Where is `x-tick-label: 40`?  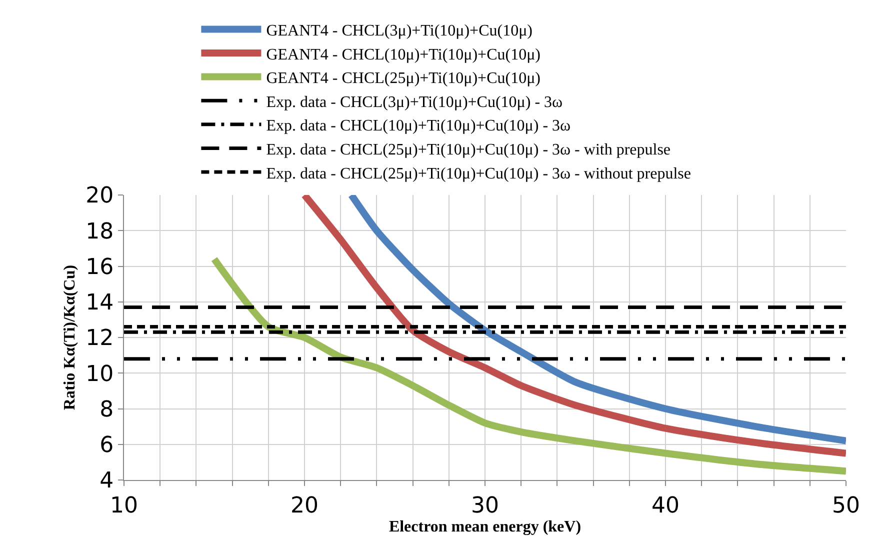 x-tick-label: 40 is located at coordinates (666, 505).